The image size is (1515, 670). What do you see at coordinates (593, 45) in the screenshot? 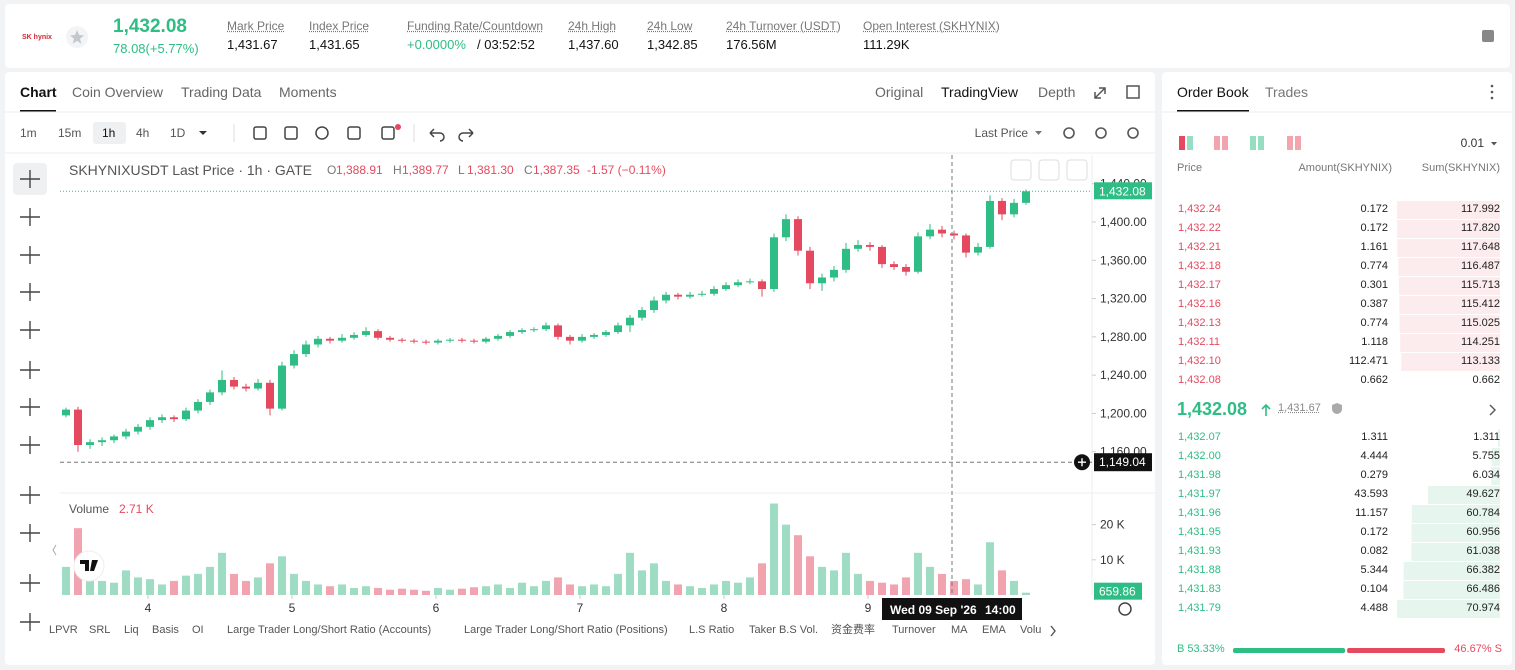
I see `stat-value: 1,437.60` at bounding box center [593, 45].